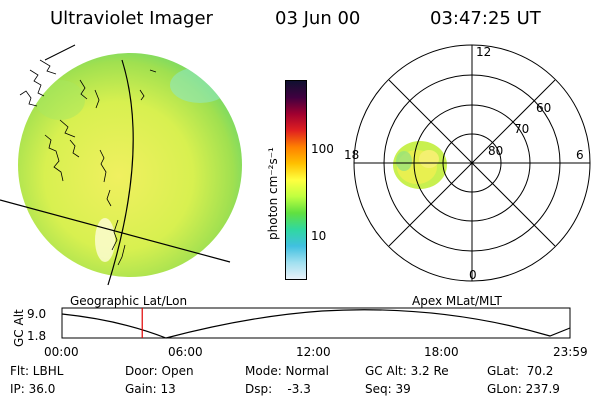 Image resolution: width=600 pixels, height=400 pixels. What do you see at coordinates (120, 172) in the screenshot?
I see `meridian-line` at bounding box center [120, 172].